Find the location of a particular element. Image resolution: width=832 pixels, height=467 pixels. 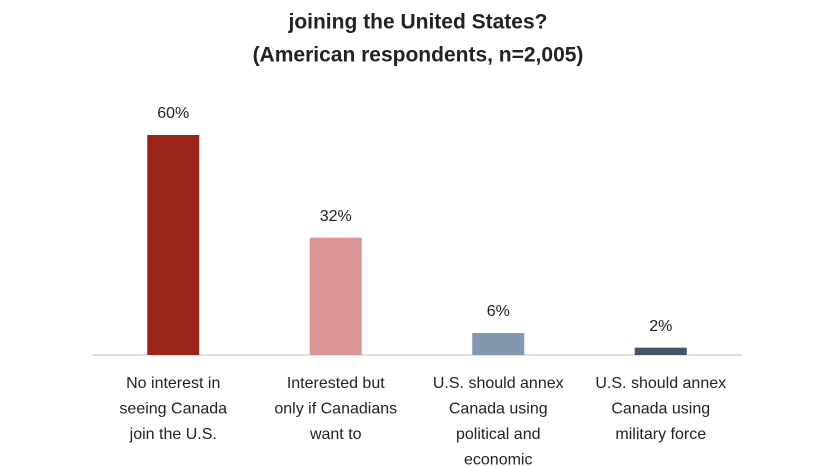

value-label: 6% is located at coordinates (498, 311).